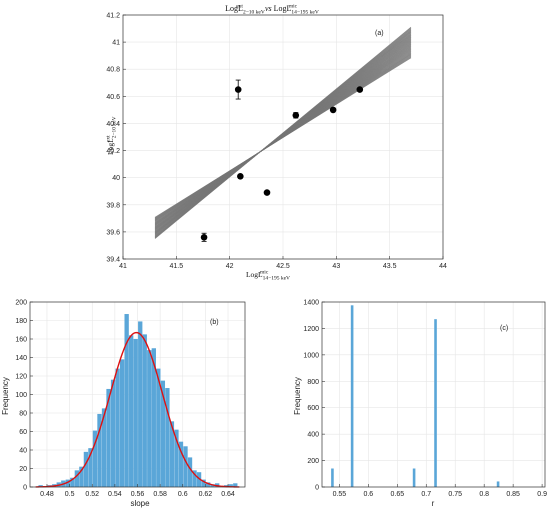  I want to click on r-x-tick-label: 0.7, so click(426, 494).